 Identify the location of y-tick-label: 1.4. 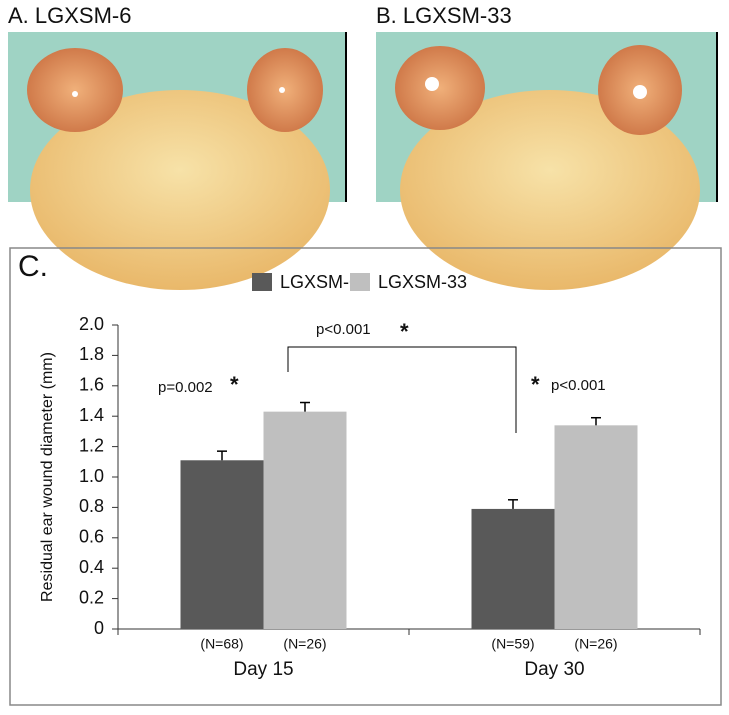
(91, 415).